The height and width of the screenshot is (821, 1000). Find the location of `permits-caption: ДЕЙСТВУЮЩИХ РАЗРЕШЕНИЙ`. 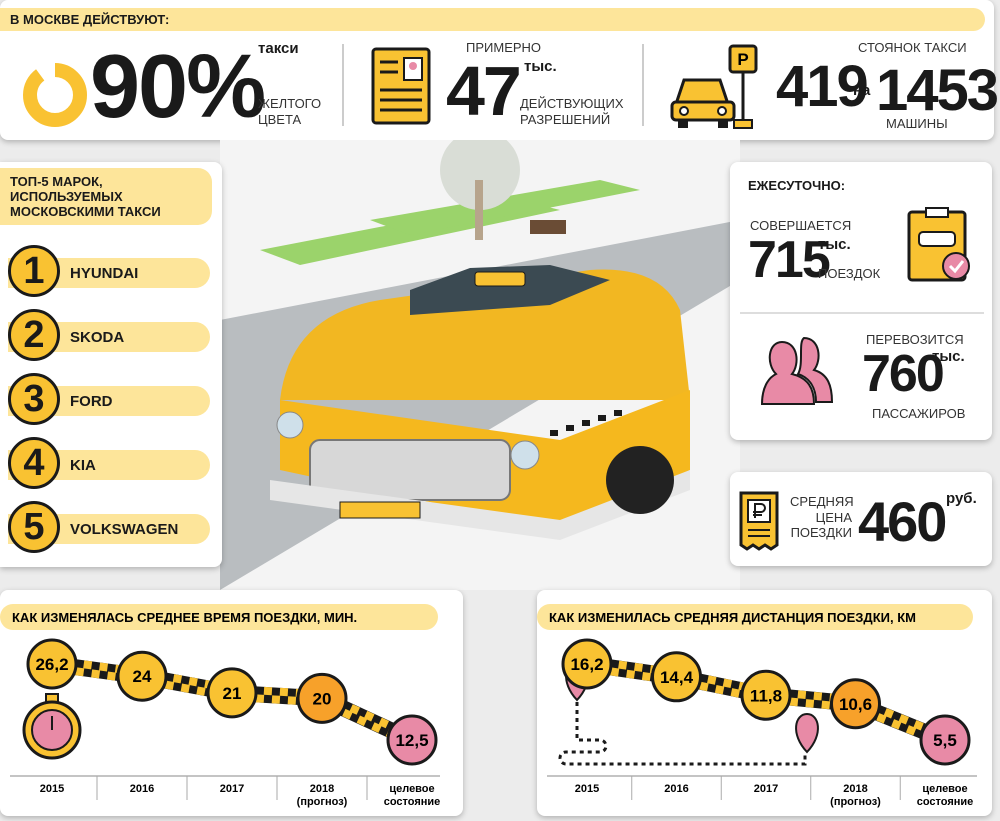

permits-caption: ДЕЙСТВУЮЩИХ РАЗРЕШЕНИЙ is located at coordinates (572, 111).